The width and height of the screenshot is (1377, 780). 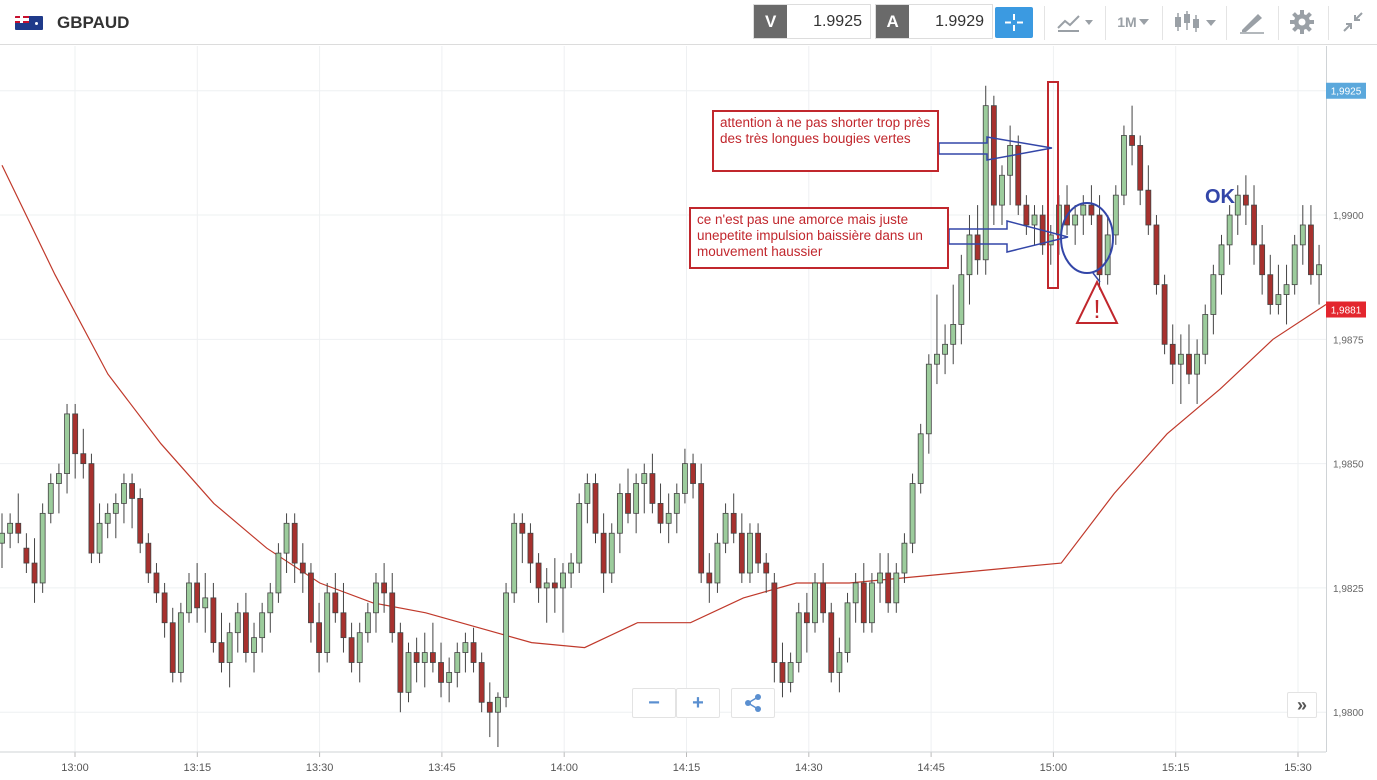 What do you see at coordinates (893, 21) in the screenshot?
I see `buy-label: A` at bounding box center [893, 21].